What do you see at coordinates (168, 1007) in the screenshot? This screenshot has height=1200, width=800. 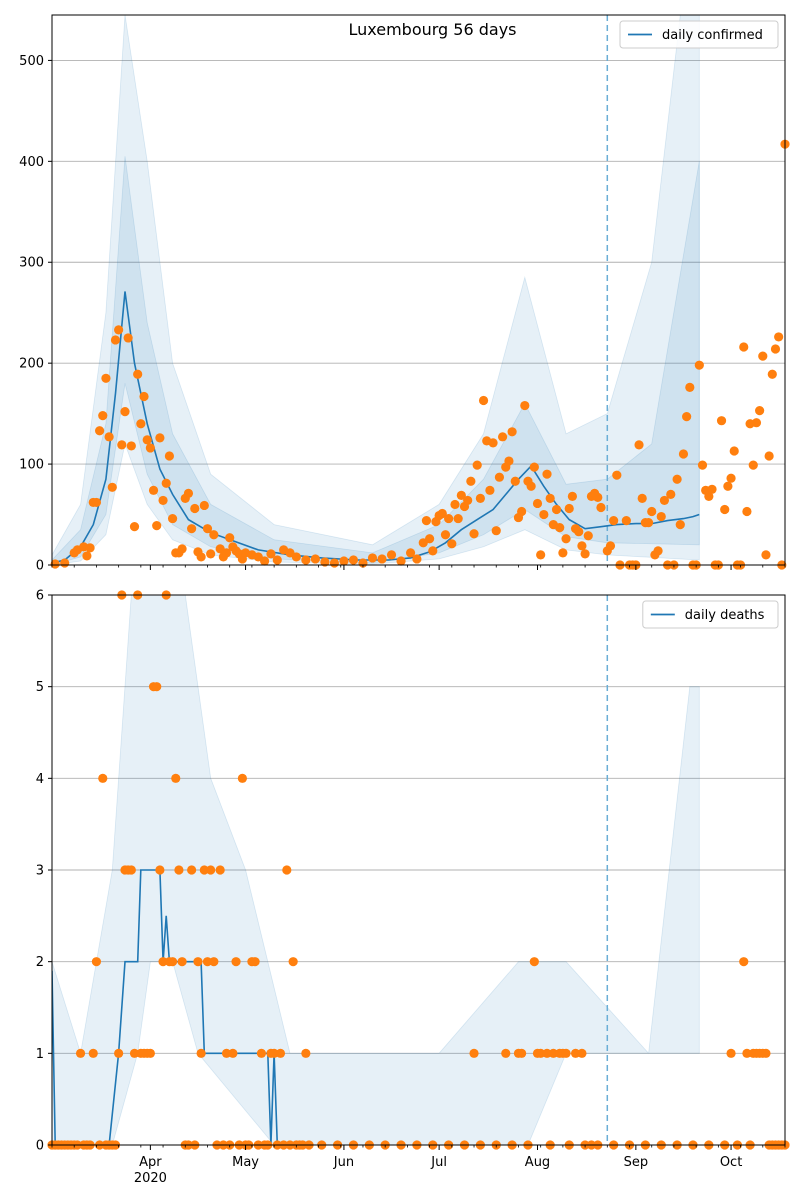 I see `series-line` at bounding box center [168, 1007].